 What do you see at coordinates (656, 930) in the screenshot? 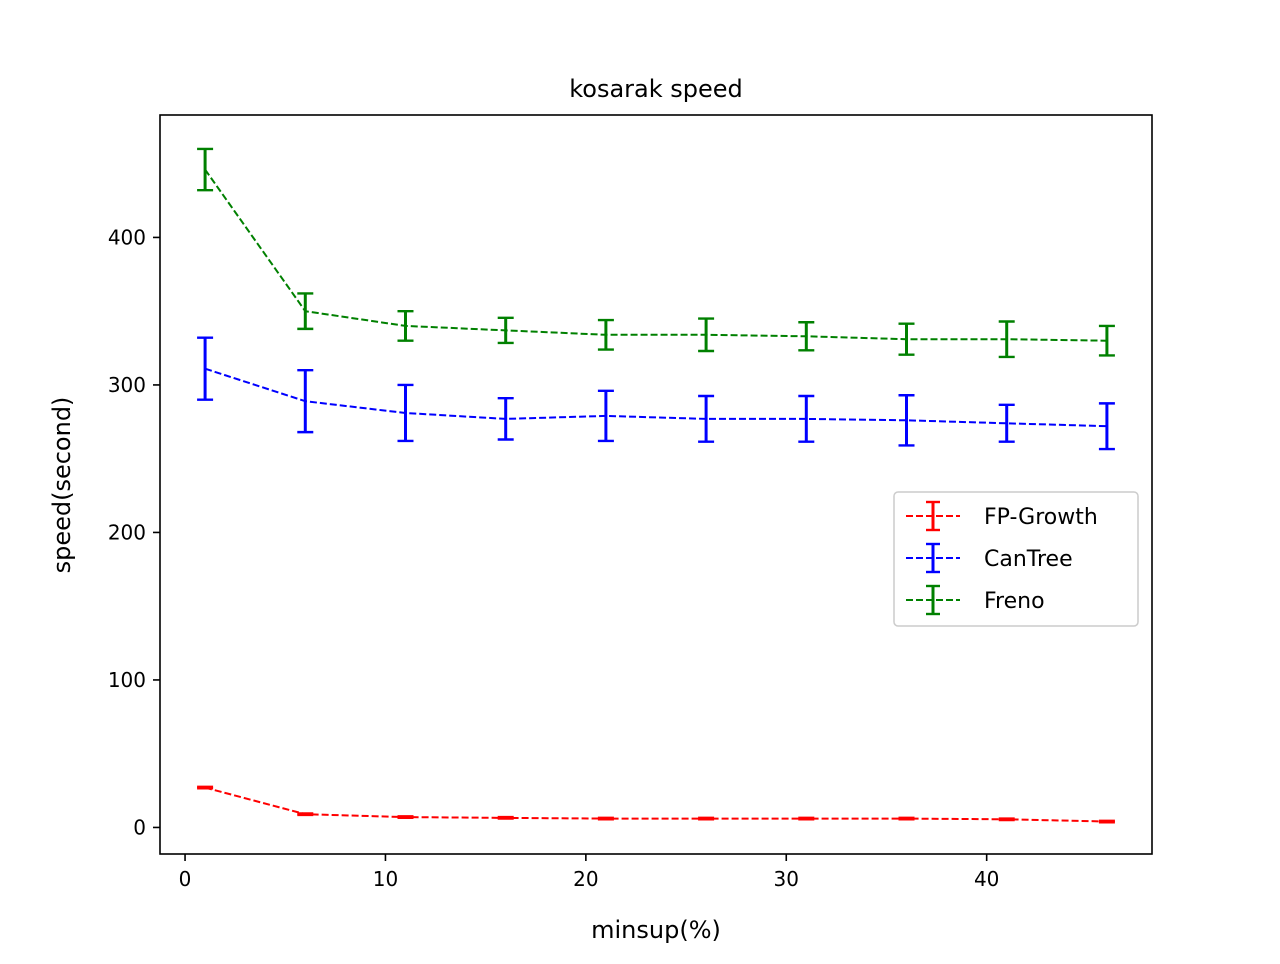
I see `x-axis-label: minsup(%)` at bounding box center [656, 930].